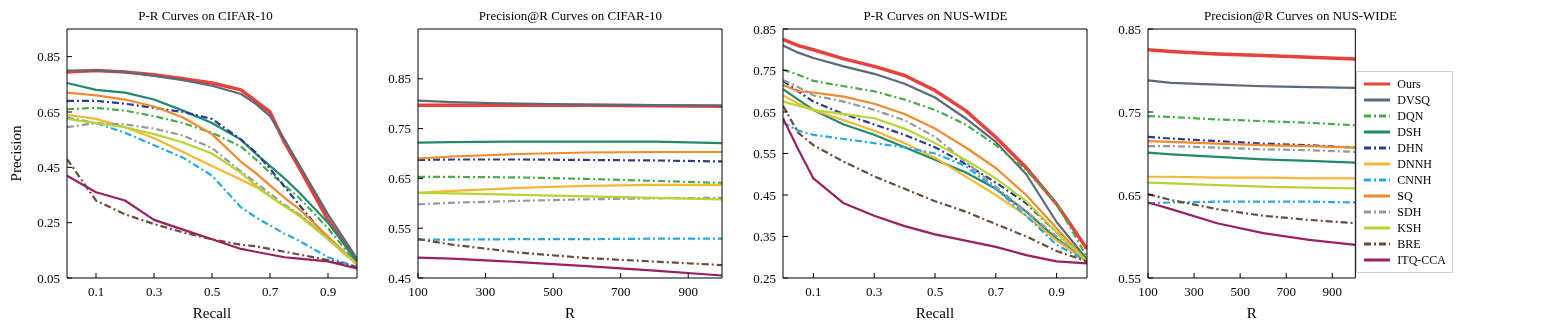  What do you see at coordinates (1409, 212) in the screenshot?
I see `legend-label: SDH` at bounding box center [1409, 212].